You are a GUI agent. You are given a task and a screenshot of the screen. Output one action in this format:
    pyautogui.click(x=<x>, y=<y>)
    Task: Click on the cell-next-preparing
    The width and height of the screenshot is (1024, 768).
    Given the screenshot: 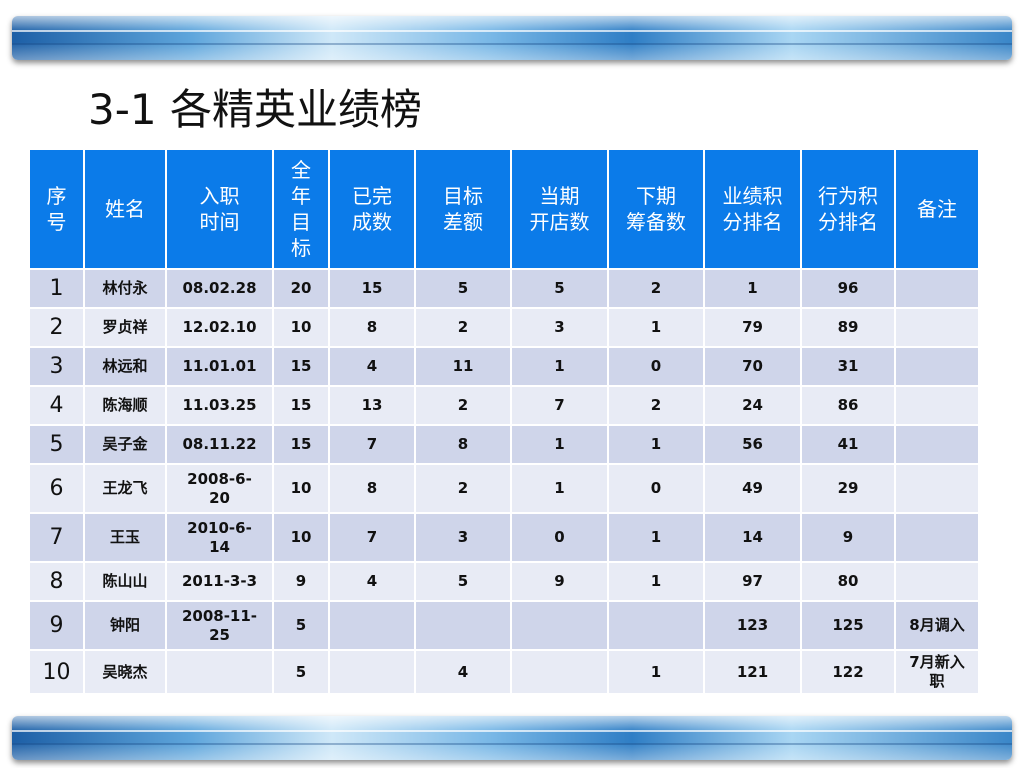 What is the action you would take?
    pyautogui.click(x=656, y=625)
    